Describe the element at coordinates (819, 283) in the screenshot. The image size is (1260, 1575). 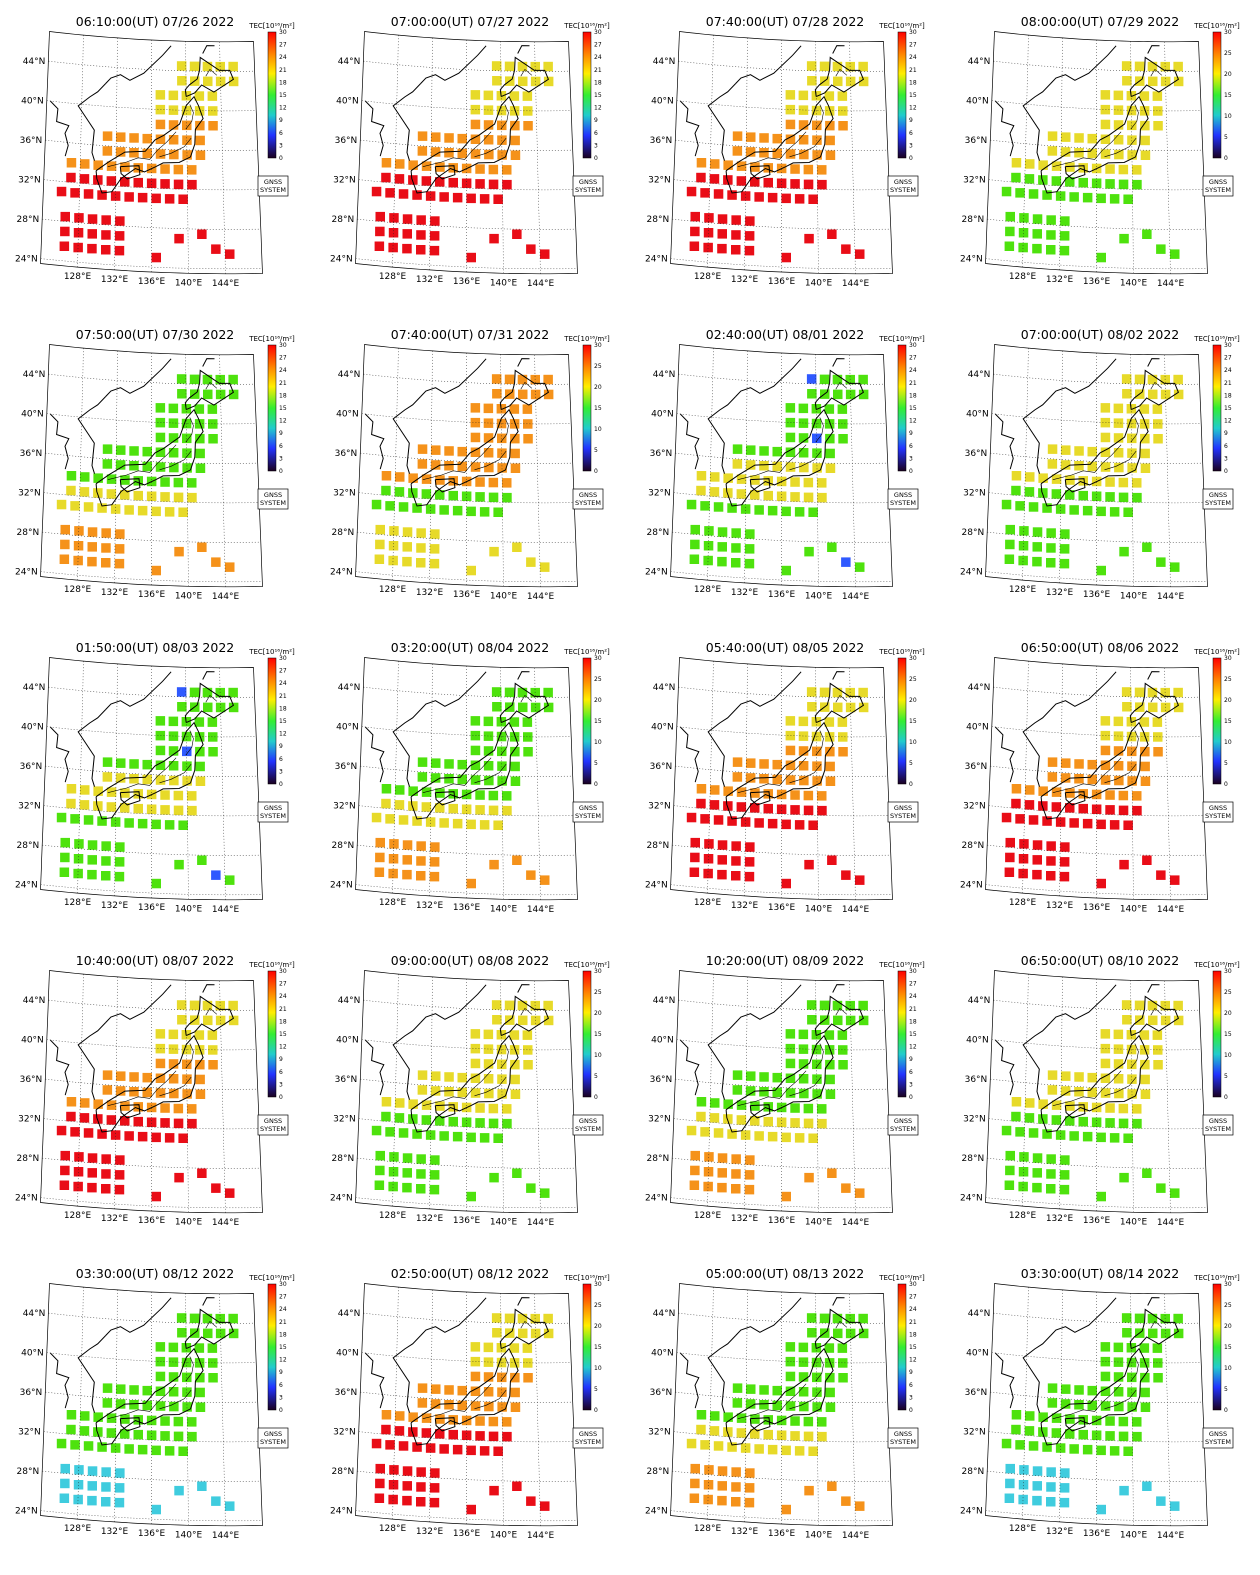
I see `longitude-label: 140°E` at that location.